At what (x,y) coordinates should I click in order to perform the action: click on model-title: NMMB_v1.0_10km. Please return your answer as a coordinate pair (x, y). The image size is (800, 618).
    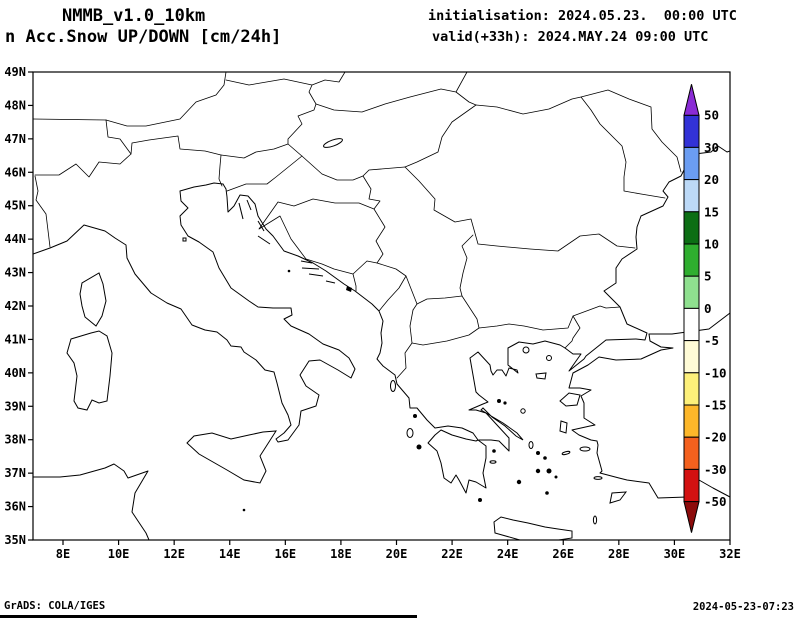
    Looking at the image, I should click on (134, 16).